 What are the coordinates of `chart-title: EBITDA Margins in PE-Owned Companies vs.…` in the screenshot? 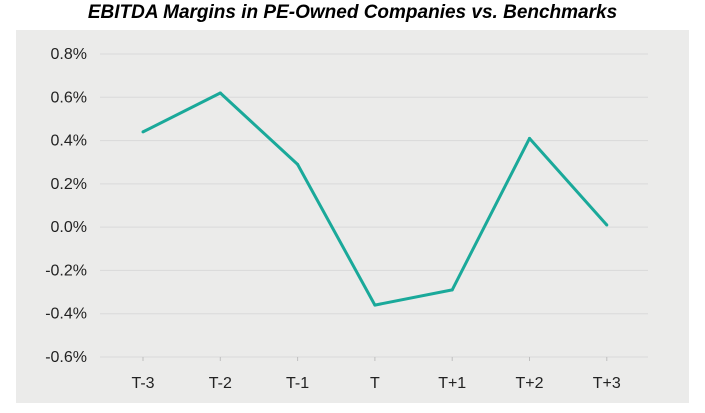 It's located at (352, 12).